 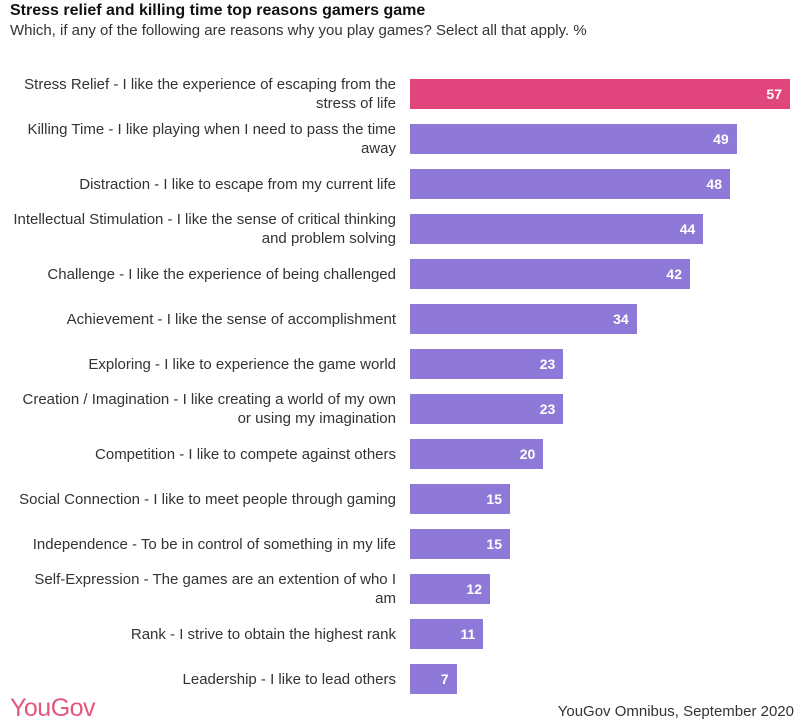 What do you see at coordinates (444, 679) in the screenshot?
I see `value-label: 7` at bounding box center [444, 679].